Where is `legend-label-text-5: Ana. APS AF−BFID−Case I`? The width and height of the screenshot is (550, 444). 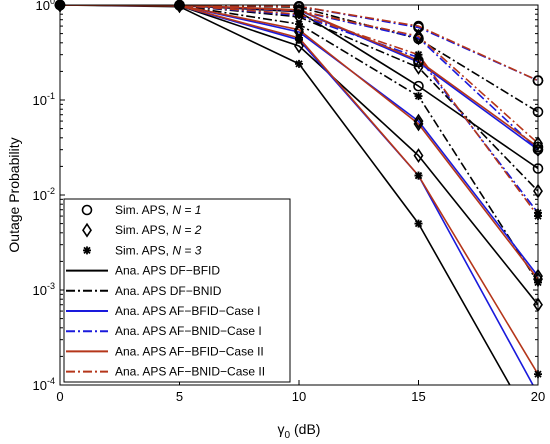 legend-label-text-5: Ana. APS AF−BFID−Case I is located at coordinates (187, 311).